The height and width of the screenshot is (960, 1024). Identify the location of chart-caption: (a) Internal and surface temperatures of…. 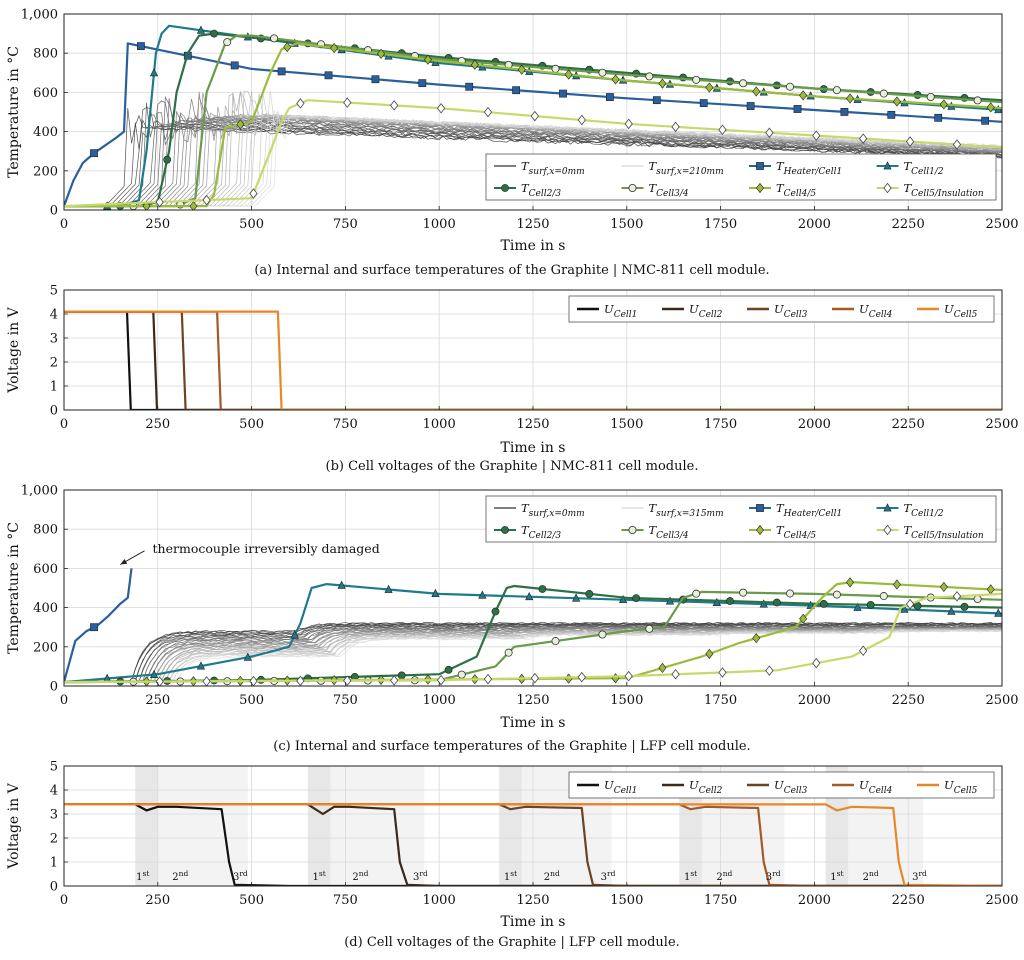
(511, 270).